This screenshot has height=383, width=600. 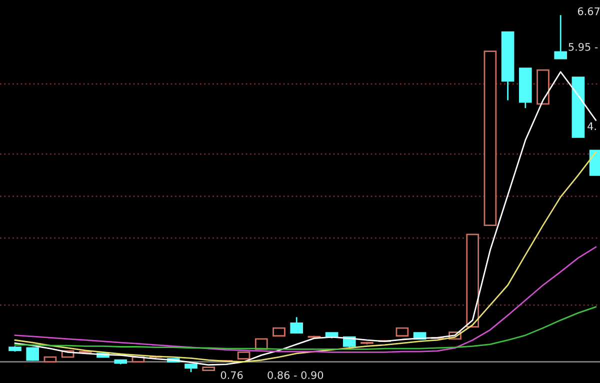 I want to click on annotation: 6.67, so click(x=589, y=11).